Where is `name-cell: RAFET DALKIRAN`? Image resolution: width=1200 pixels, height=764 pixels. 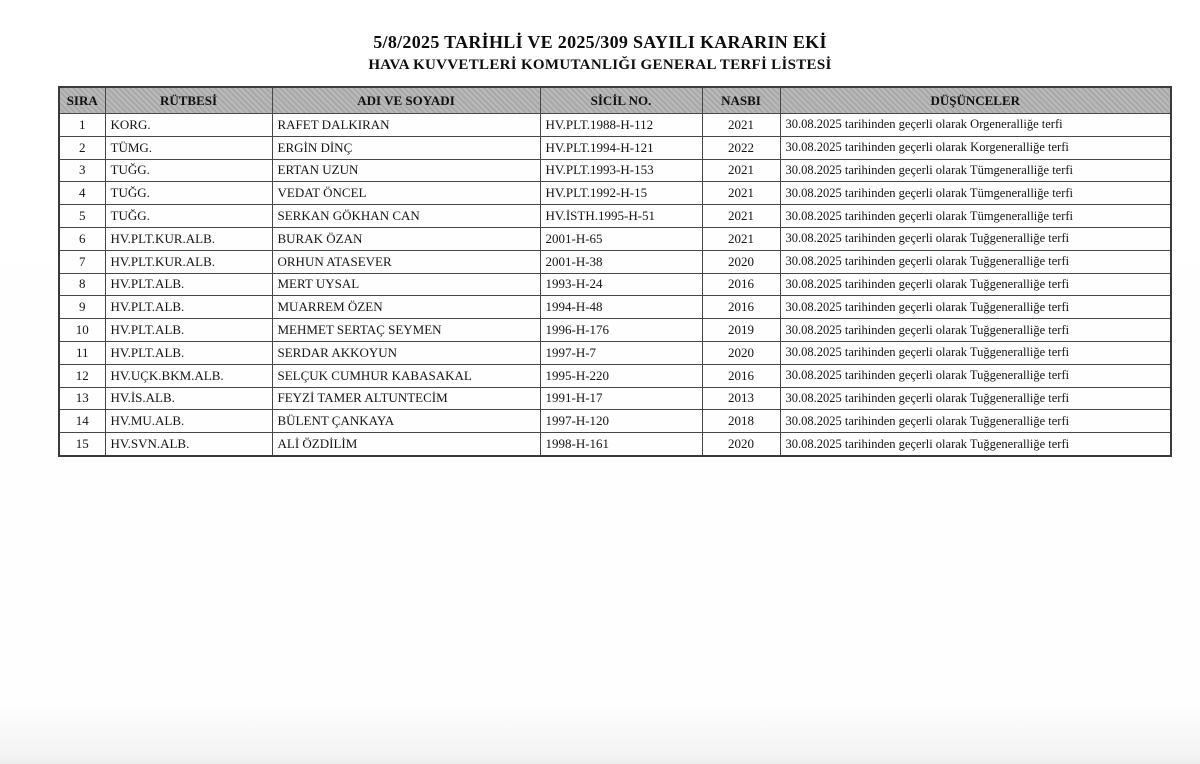
name-cell: RAFET DALKIRAN is located at coordinates (406, 125).